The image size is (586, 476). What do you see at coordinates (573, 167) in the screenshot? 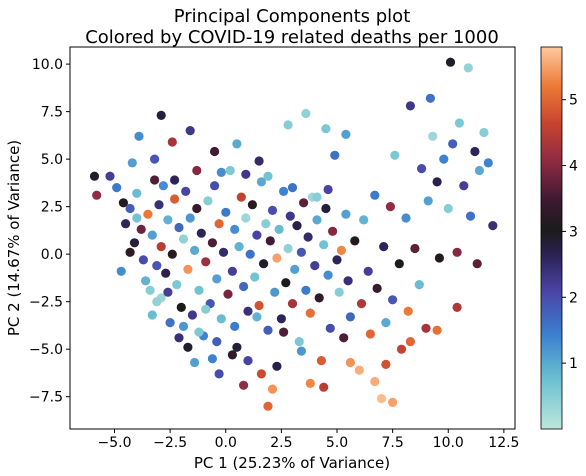
I see `colorbar-tick-label: 4` at bounding box center [573, 167].